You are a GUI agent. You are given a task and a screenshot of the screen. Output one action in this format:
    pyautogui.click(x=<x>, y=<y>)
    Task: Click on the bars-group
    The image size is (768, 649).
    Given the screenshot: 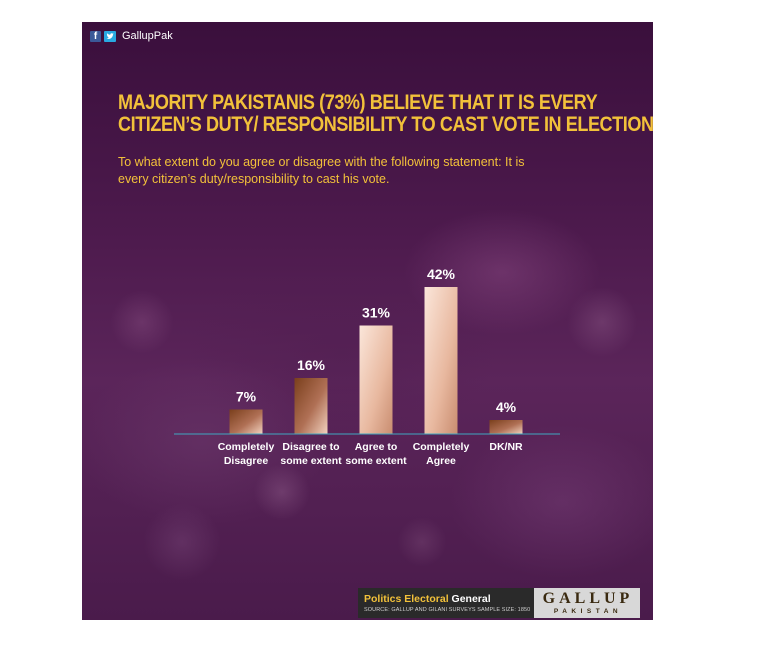 What is the action you would take?
    pyautogui.click(x=376, y=360)
    